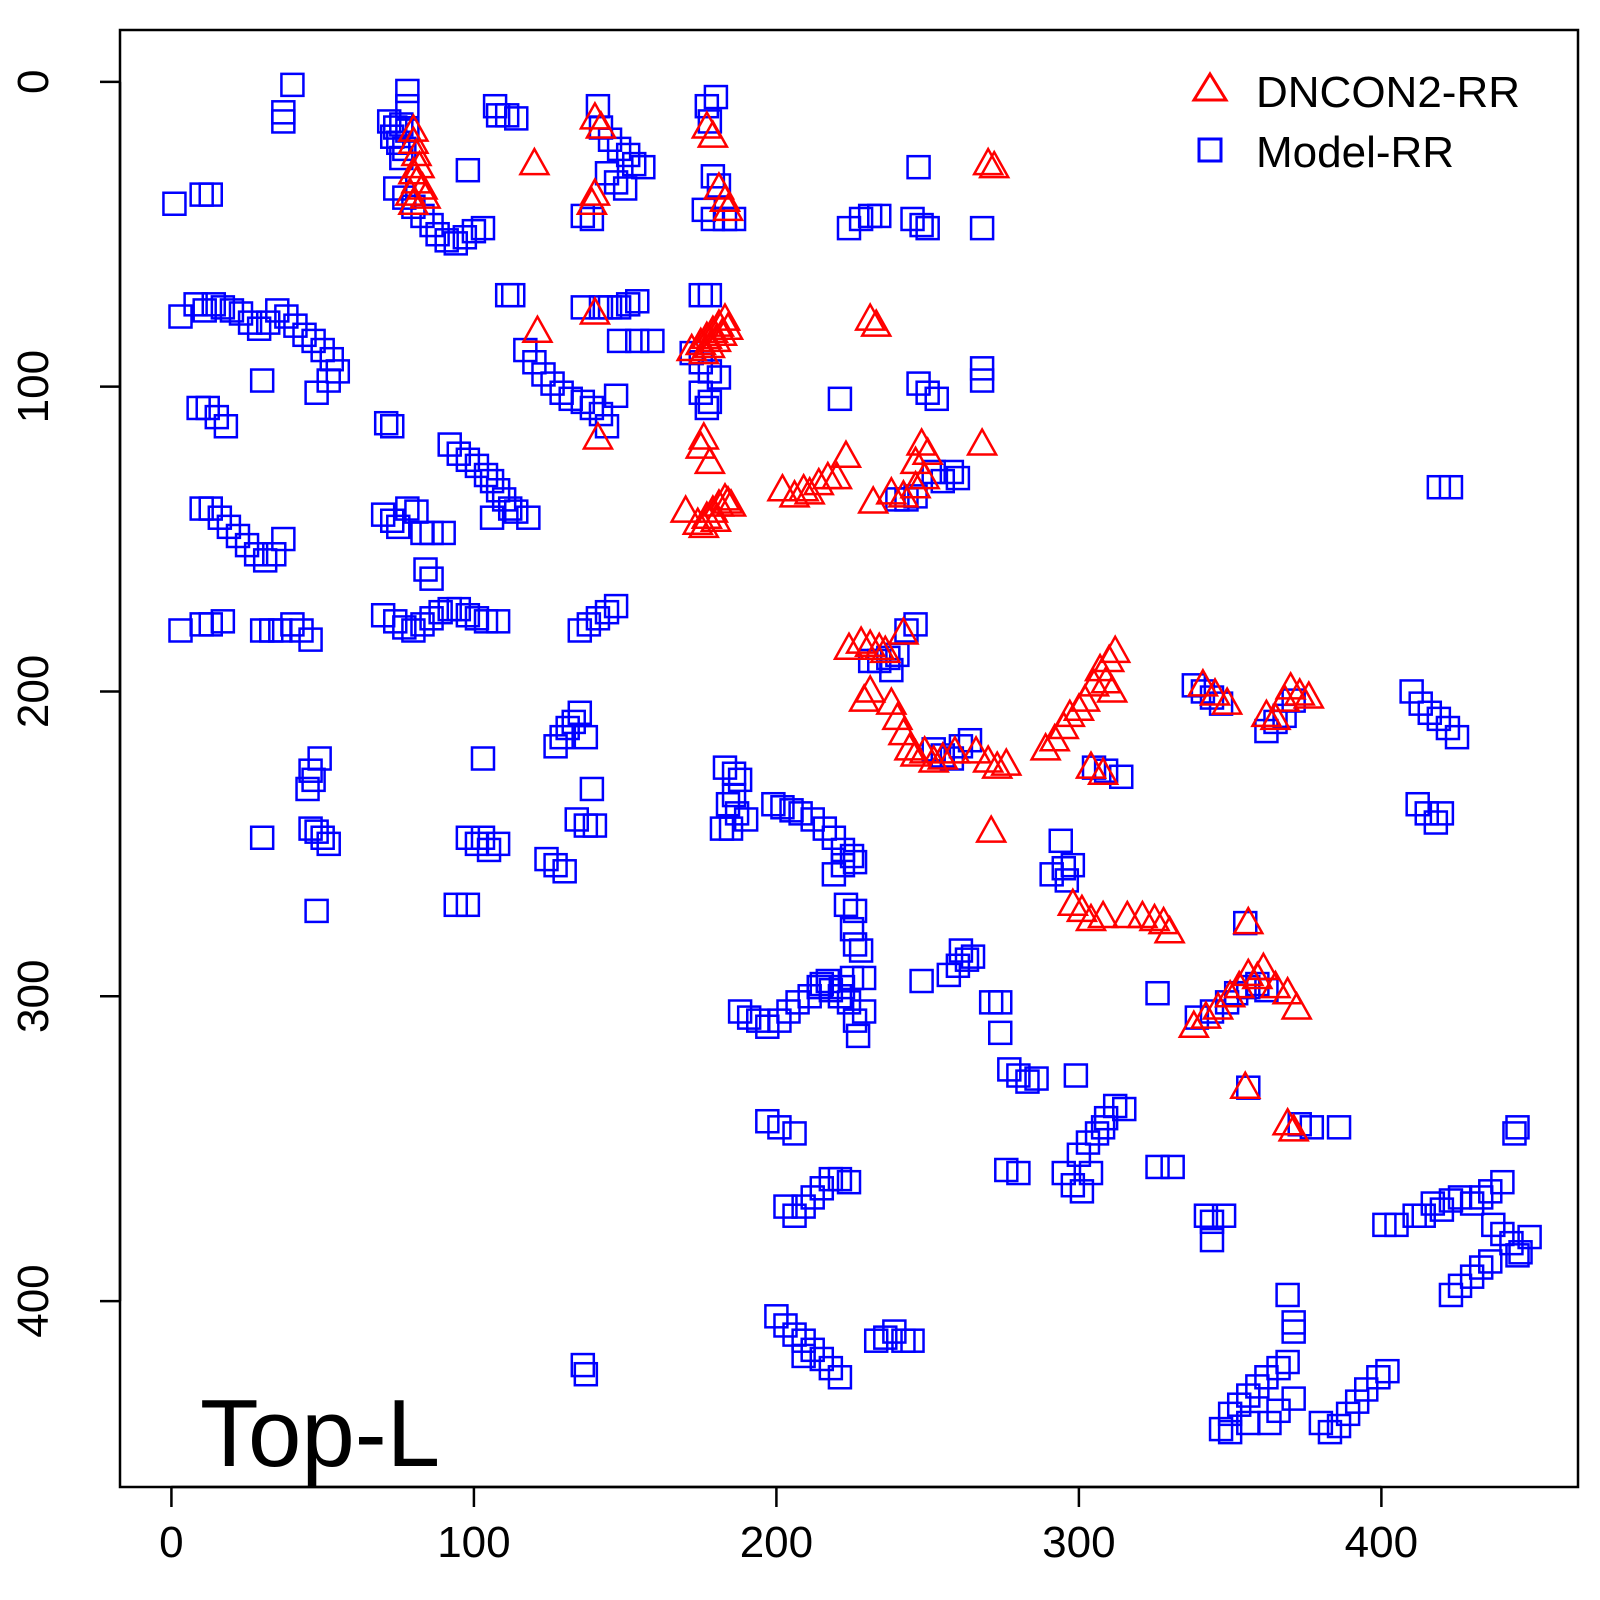 The image size is (1600, 1600). What do you see at coordinates (33, 82) in the screenshot?
I see `y-tick-label: 0` at bounding box center [33, 82].